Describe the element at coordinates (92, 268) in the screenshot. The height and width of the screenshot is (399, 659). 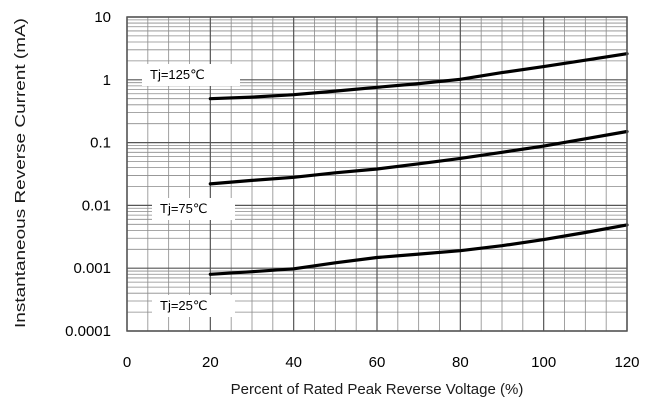
I see `y-tick-label: 0.001` at that location.